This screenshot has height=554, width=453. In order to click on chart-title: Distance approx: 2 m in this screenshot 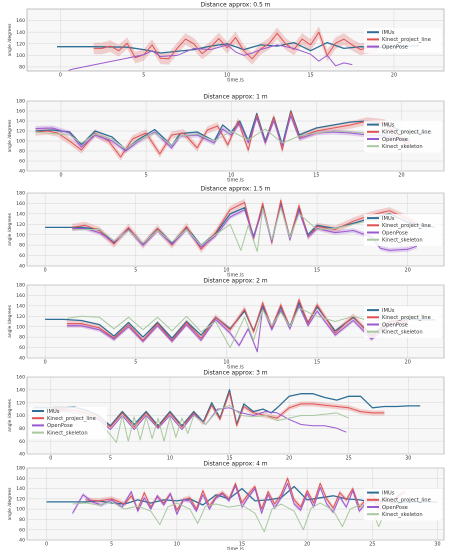, I will do `click(235, 281)`.